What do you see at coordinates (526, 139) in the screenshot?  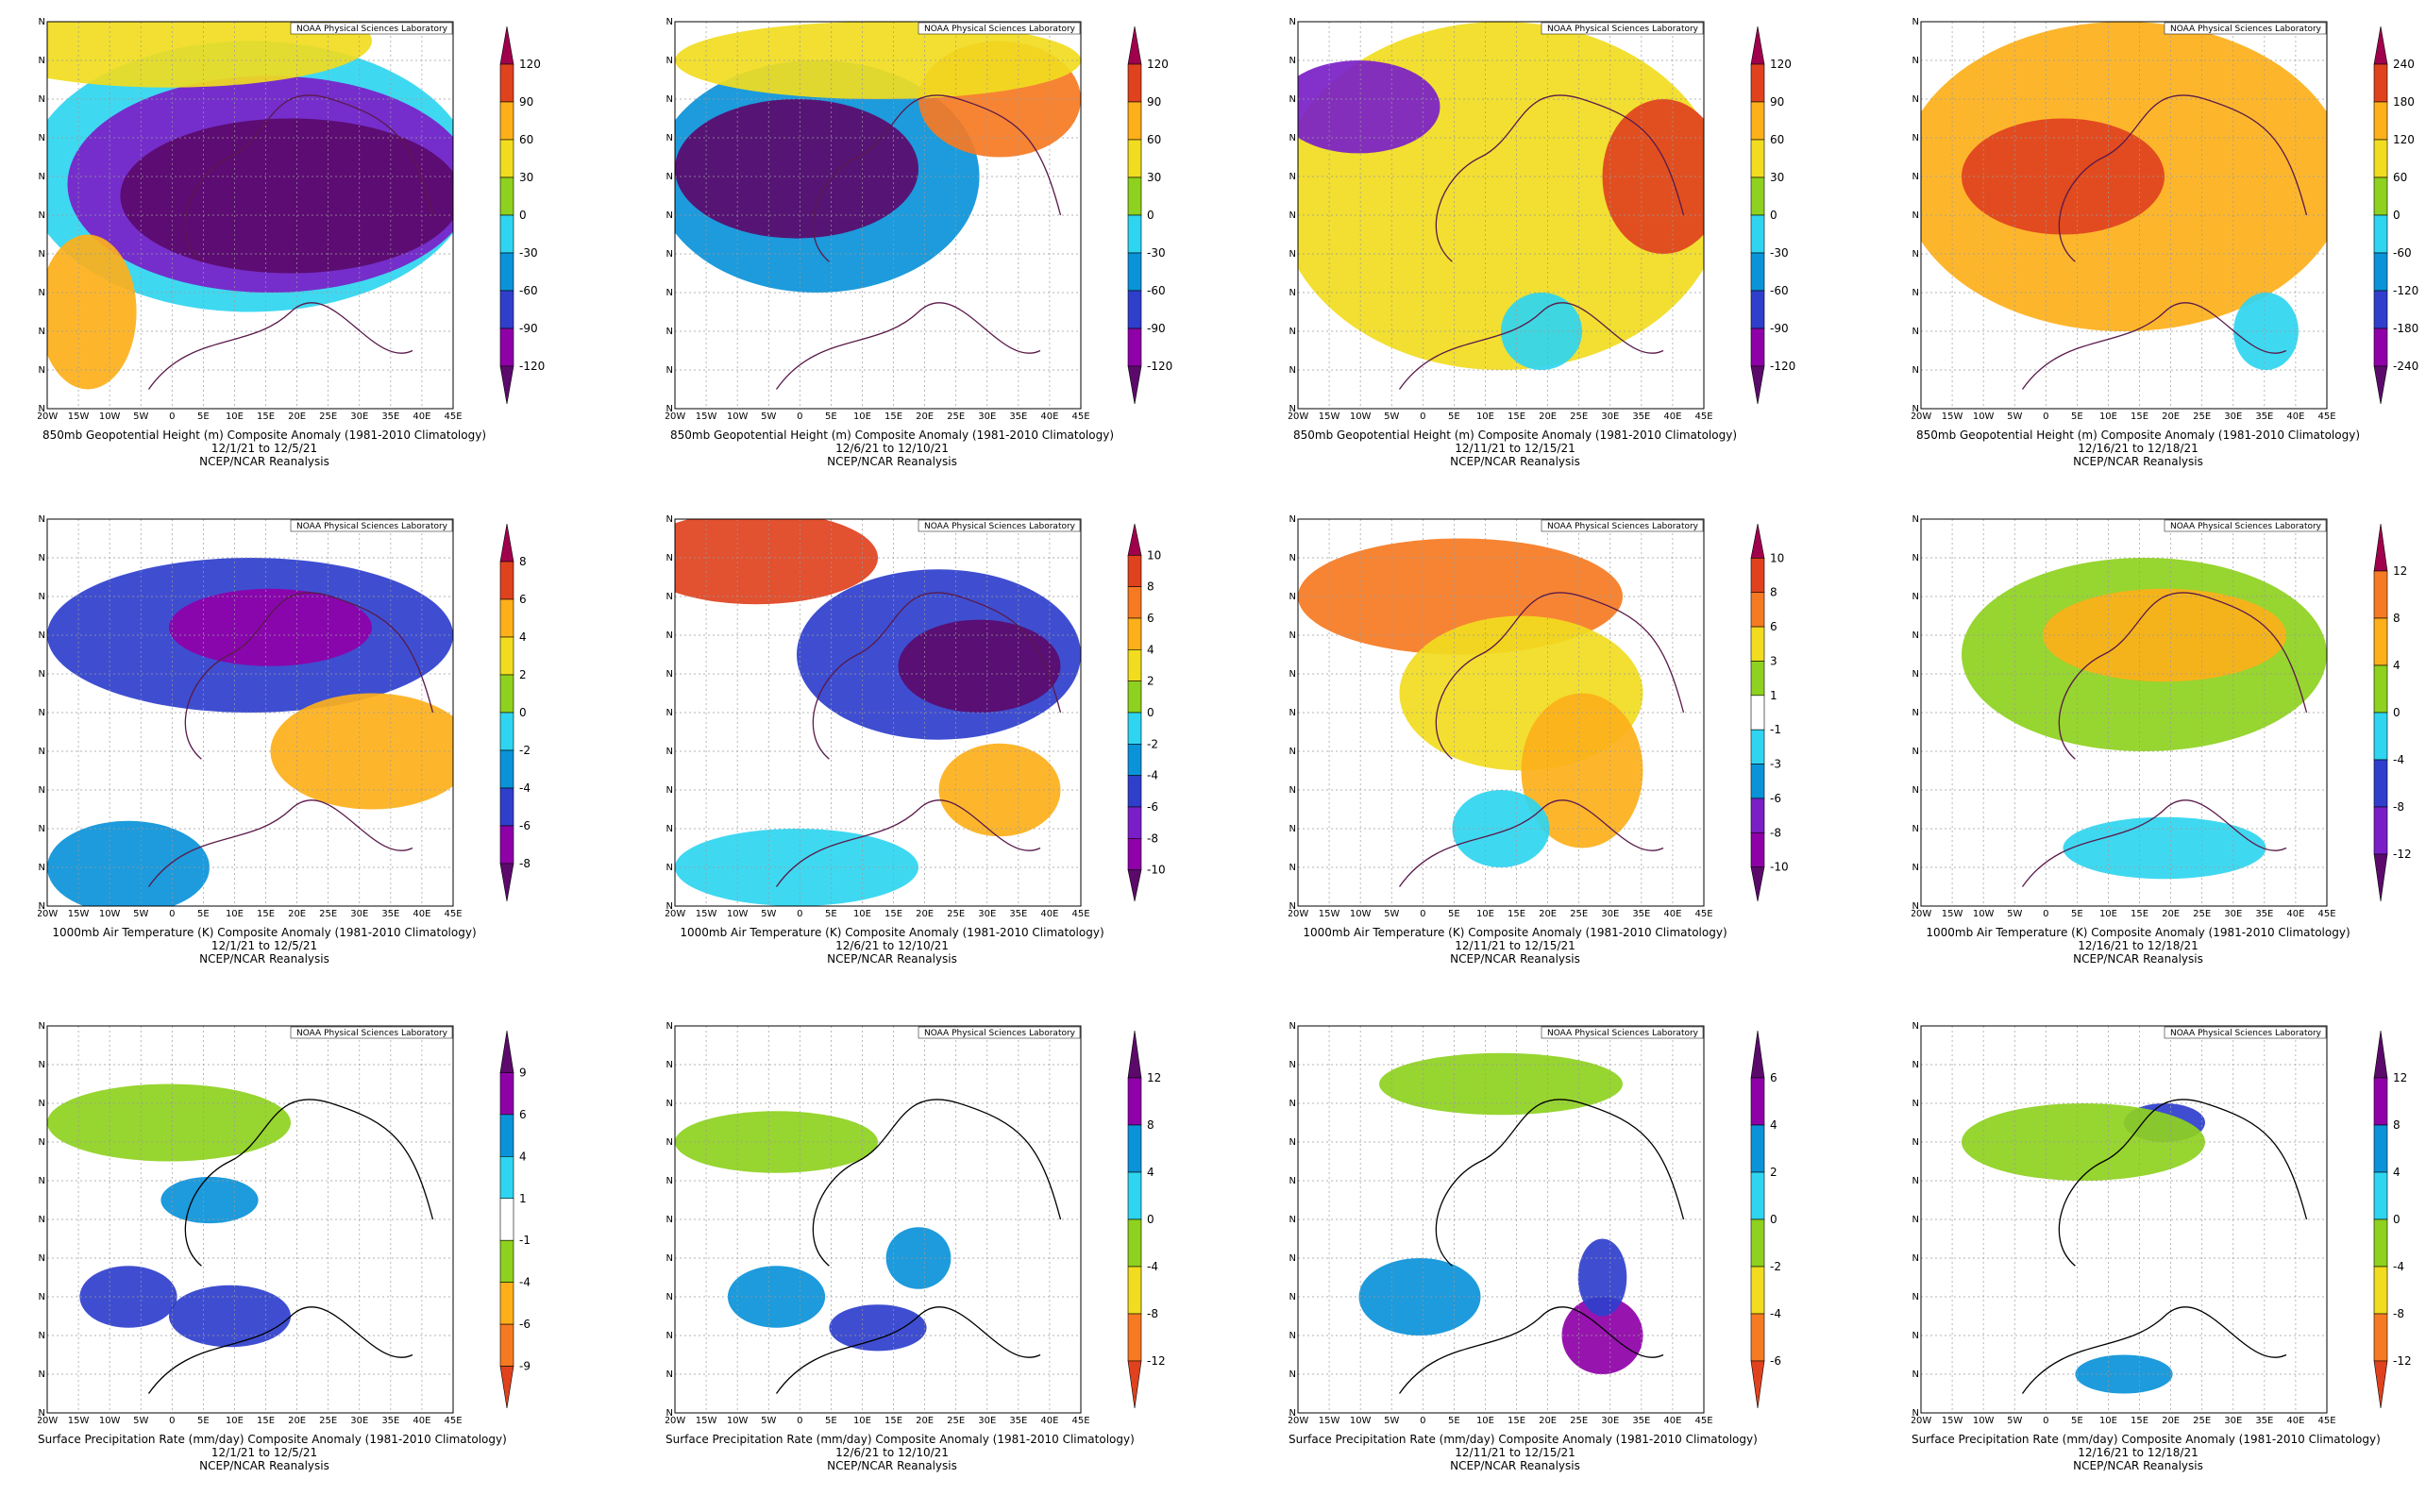 I see `colorbar-tick-label: 60` at bounding box center [526, 139].